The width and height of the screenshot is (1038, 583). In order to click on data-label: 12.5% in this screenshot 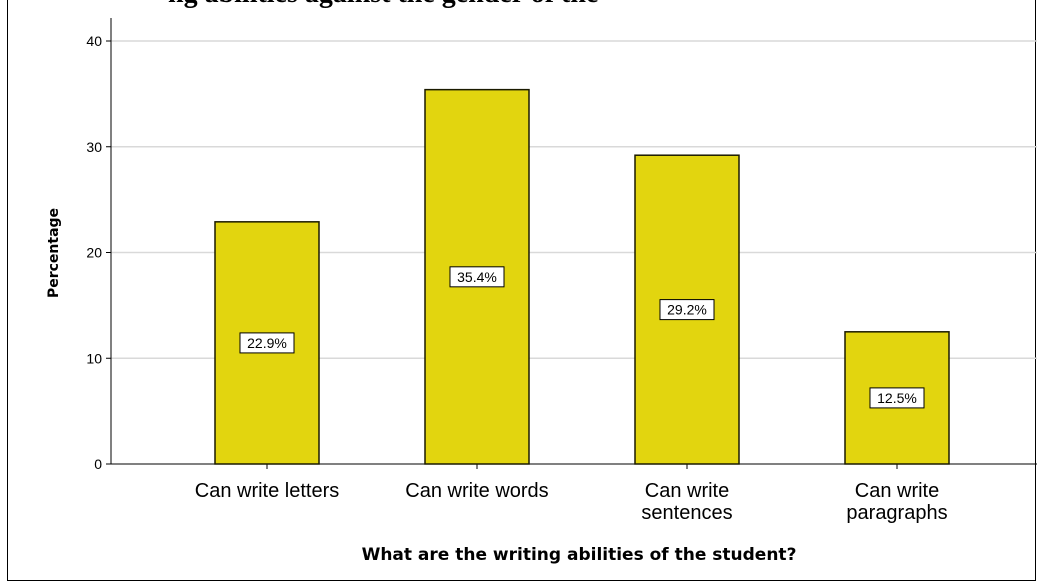, I will do `click(897, 398)`.